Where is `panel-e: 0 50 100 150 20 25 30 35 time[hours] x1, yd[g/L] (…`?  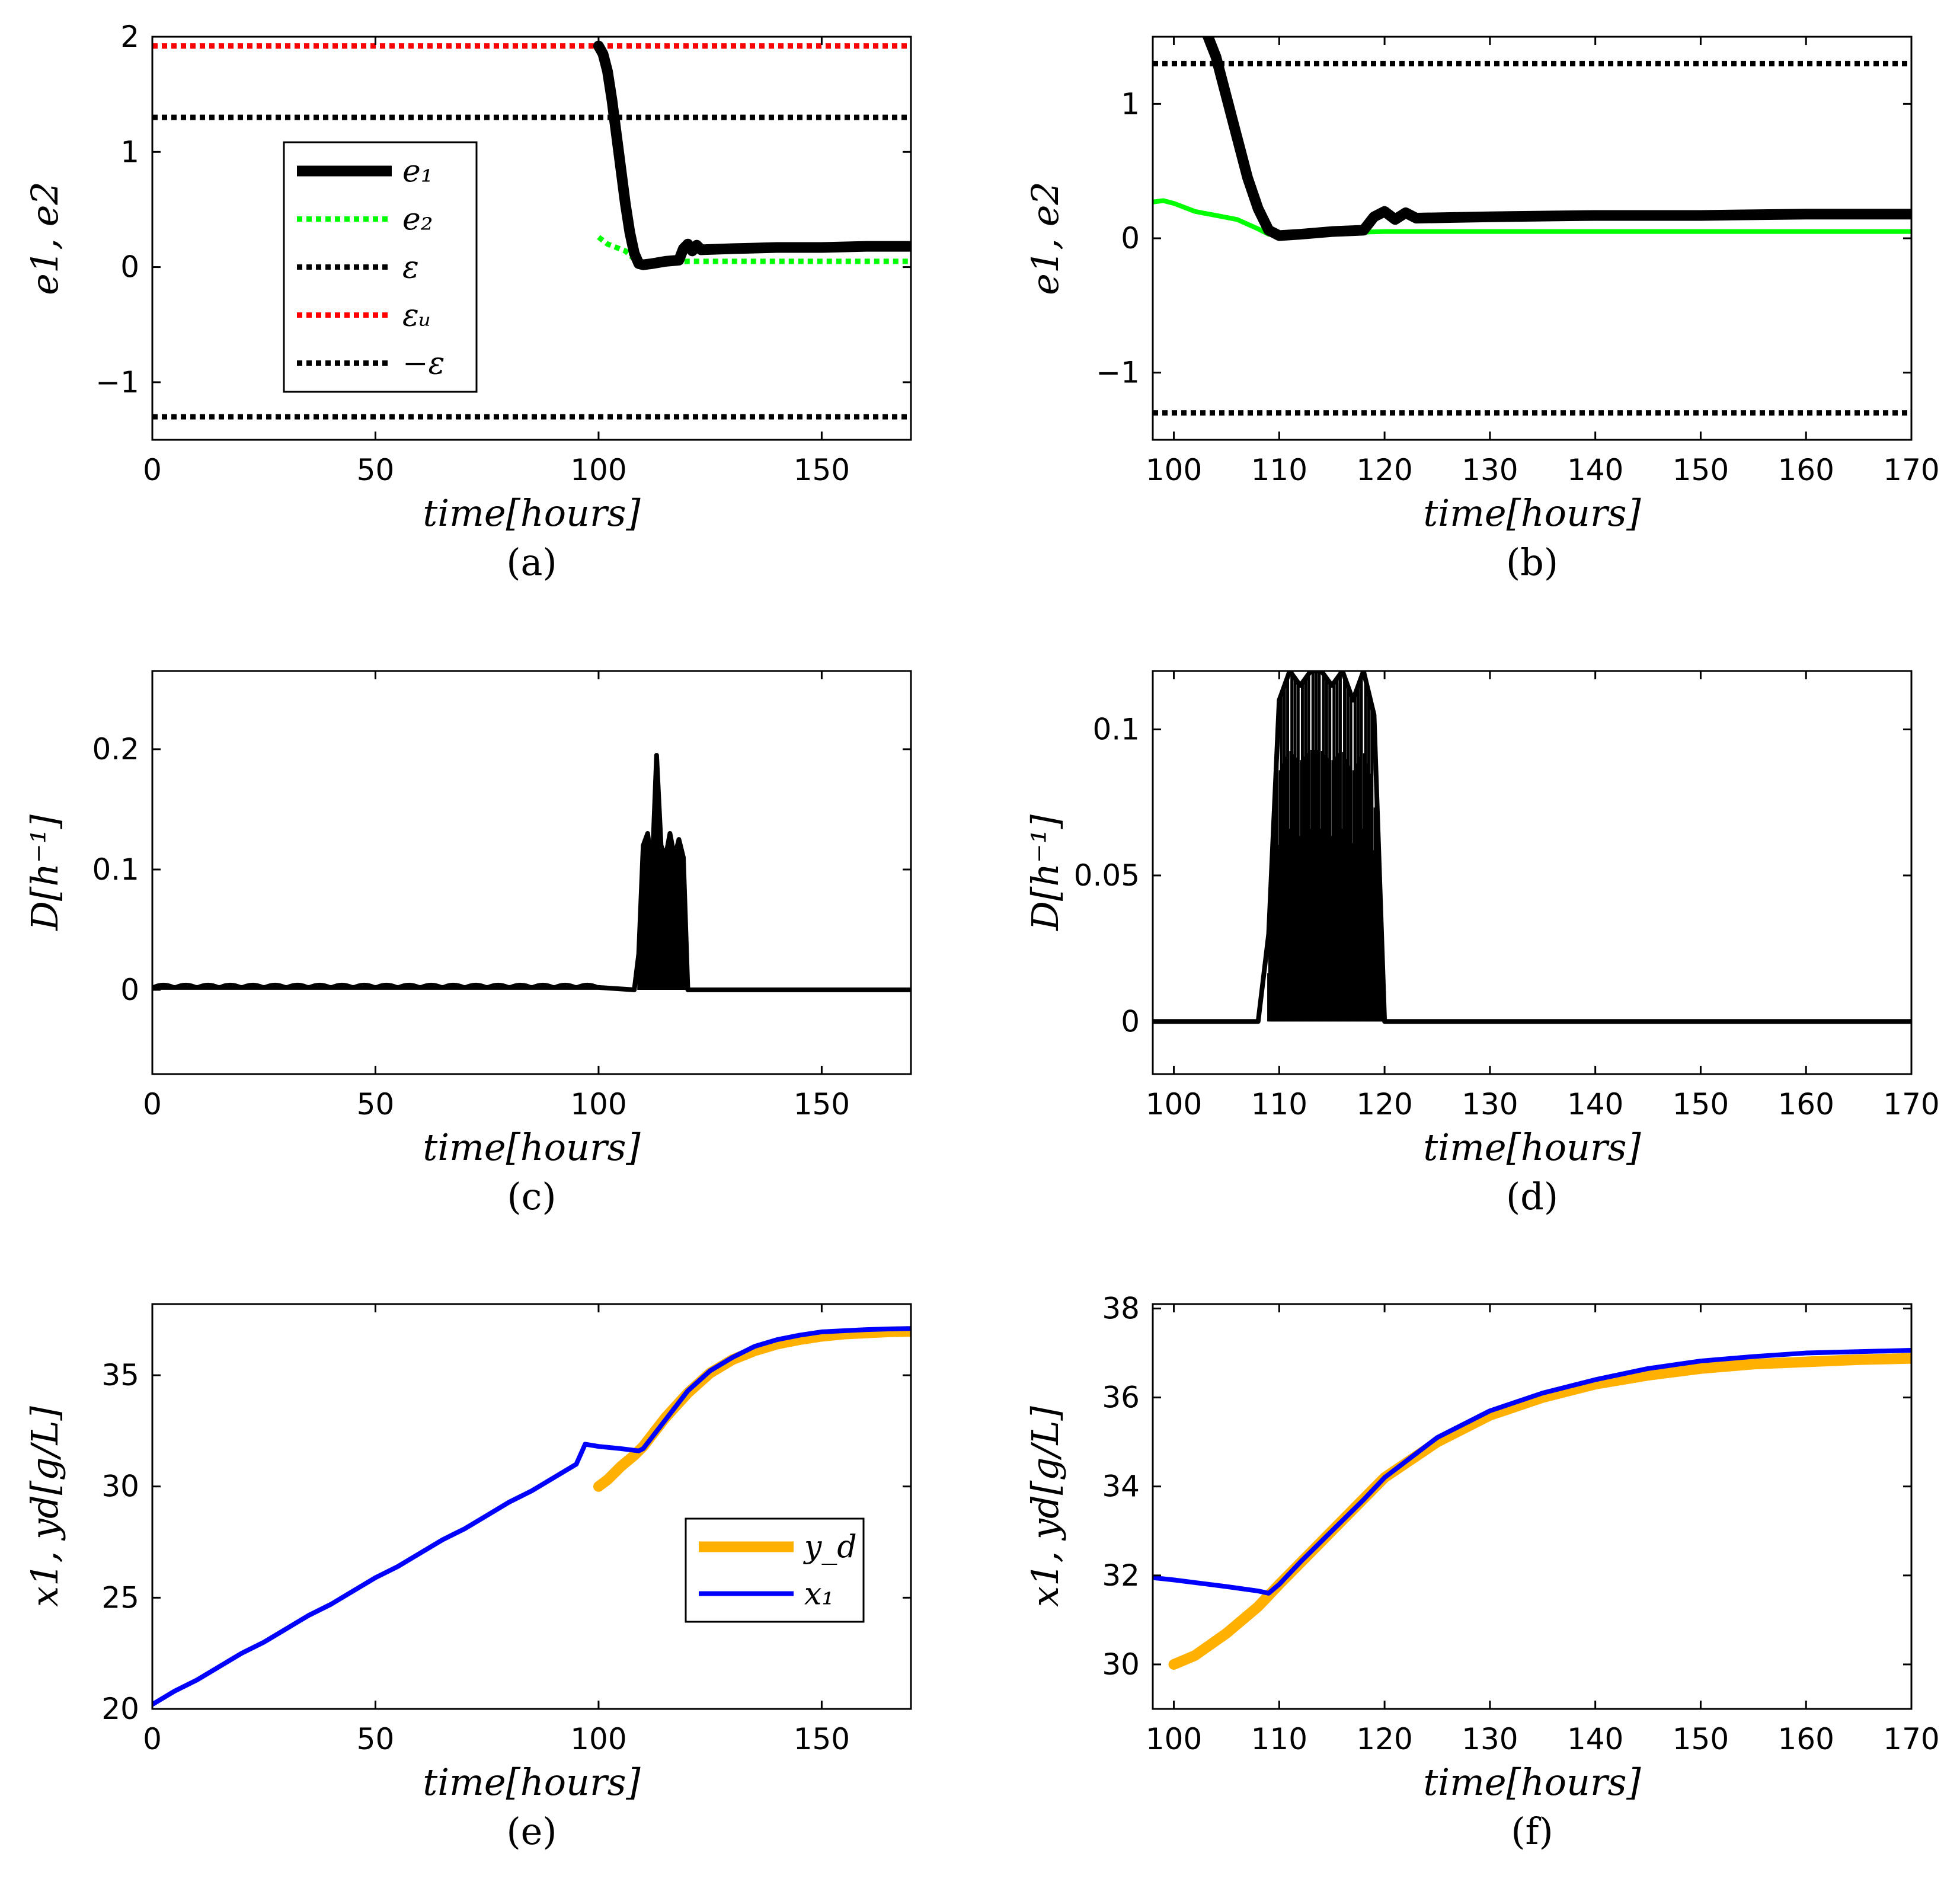
panel-e: 0 50 100 150 20 25 30 35 time[hours] x1, yd[g/L] (… is located at coordinates (467, 1578).